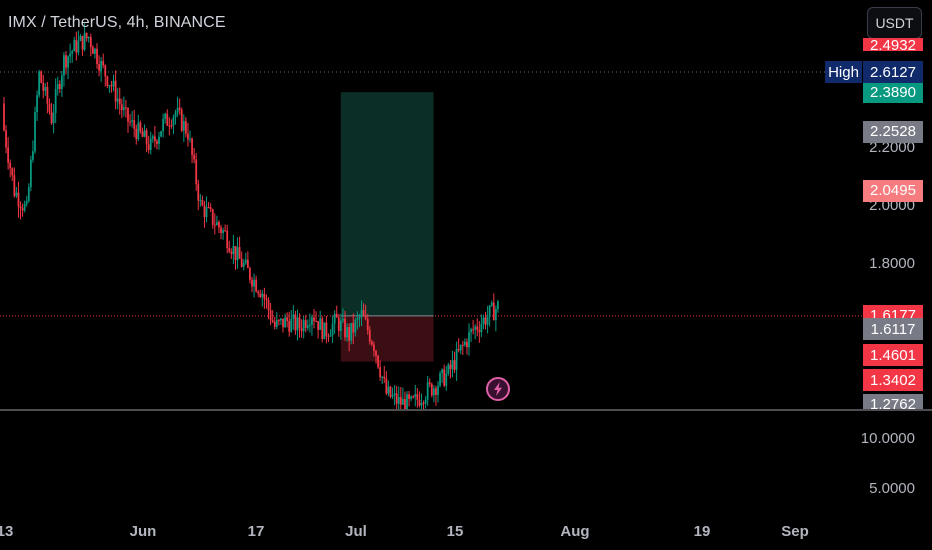  What do you see at coordinates (117, 22) in the screenshot?
I see `symbol-title: IMX / TetherUS, 4h, BINANCE` at bounding box center [117, 22].